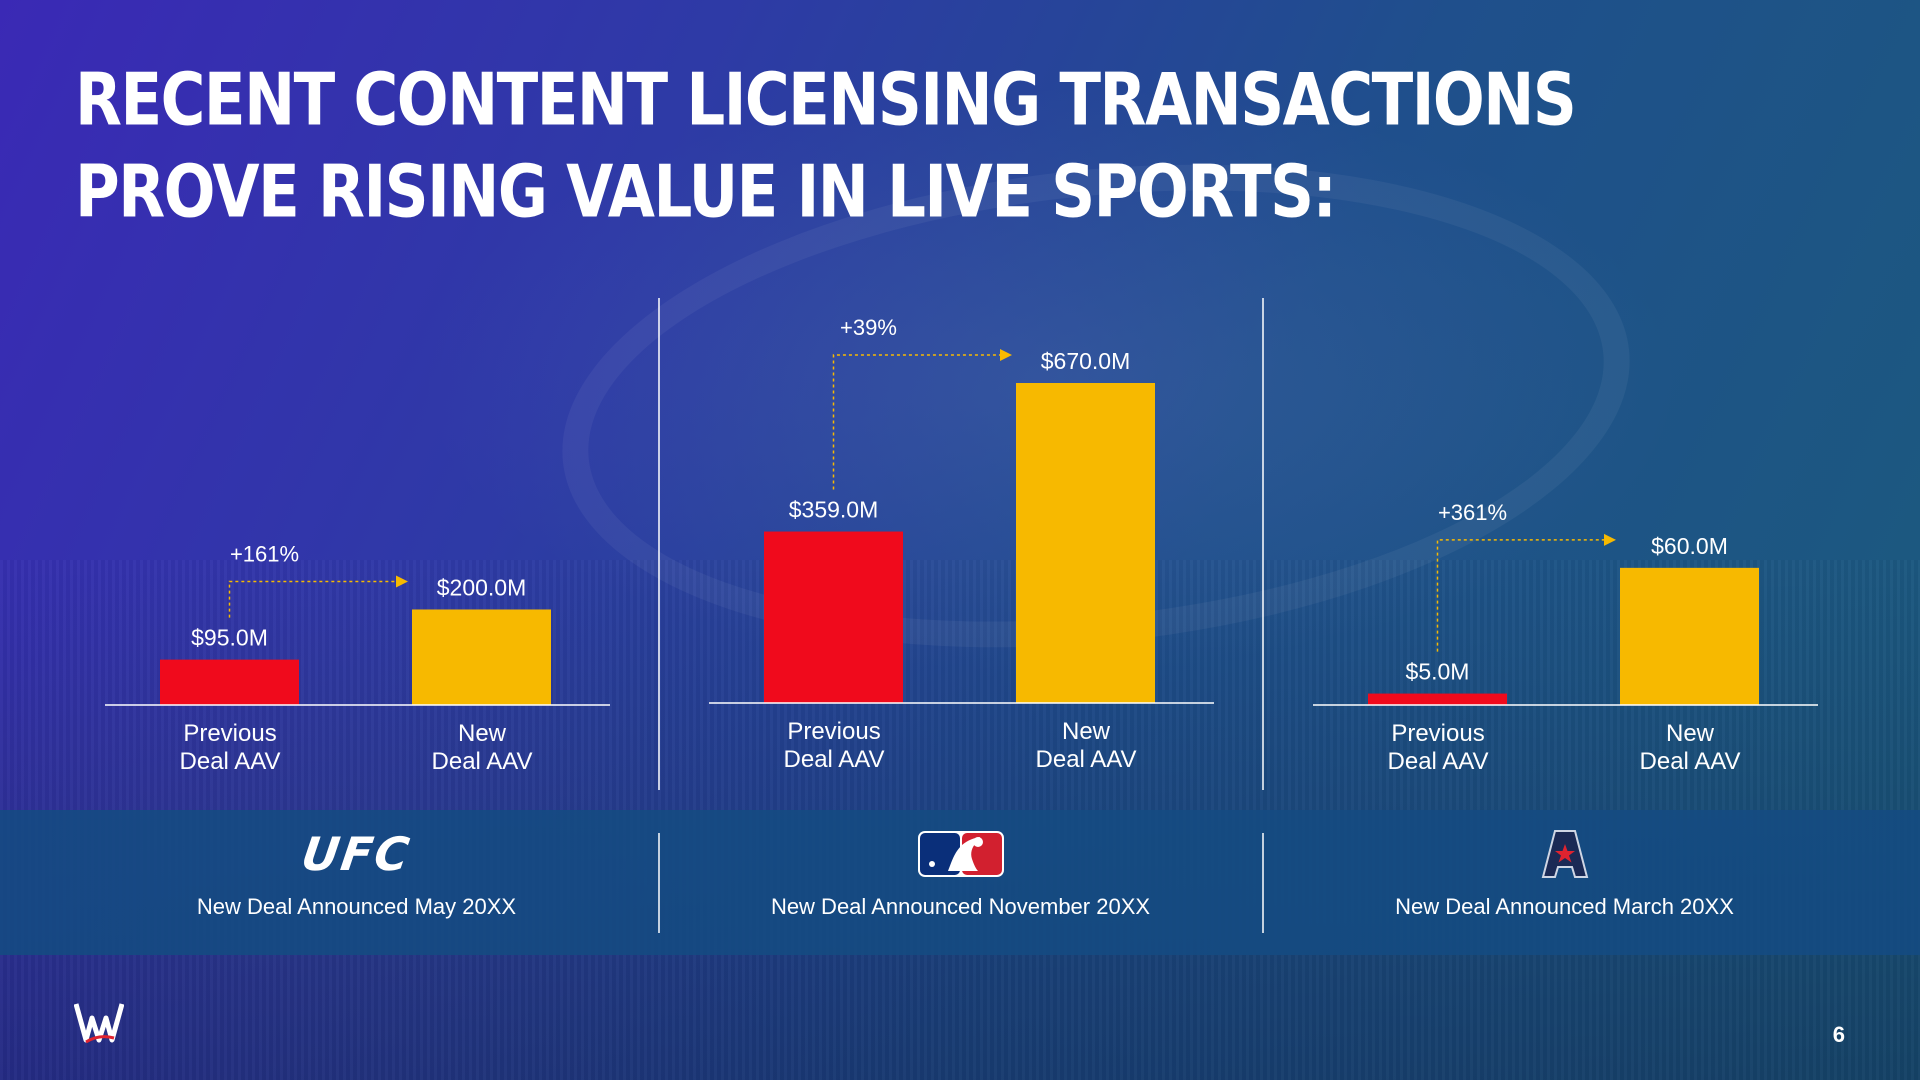  I want to click on value-label: $5.0M, so click(1438, 672).